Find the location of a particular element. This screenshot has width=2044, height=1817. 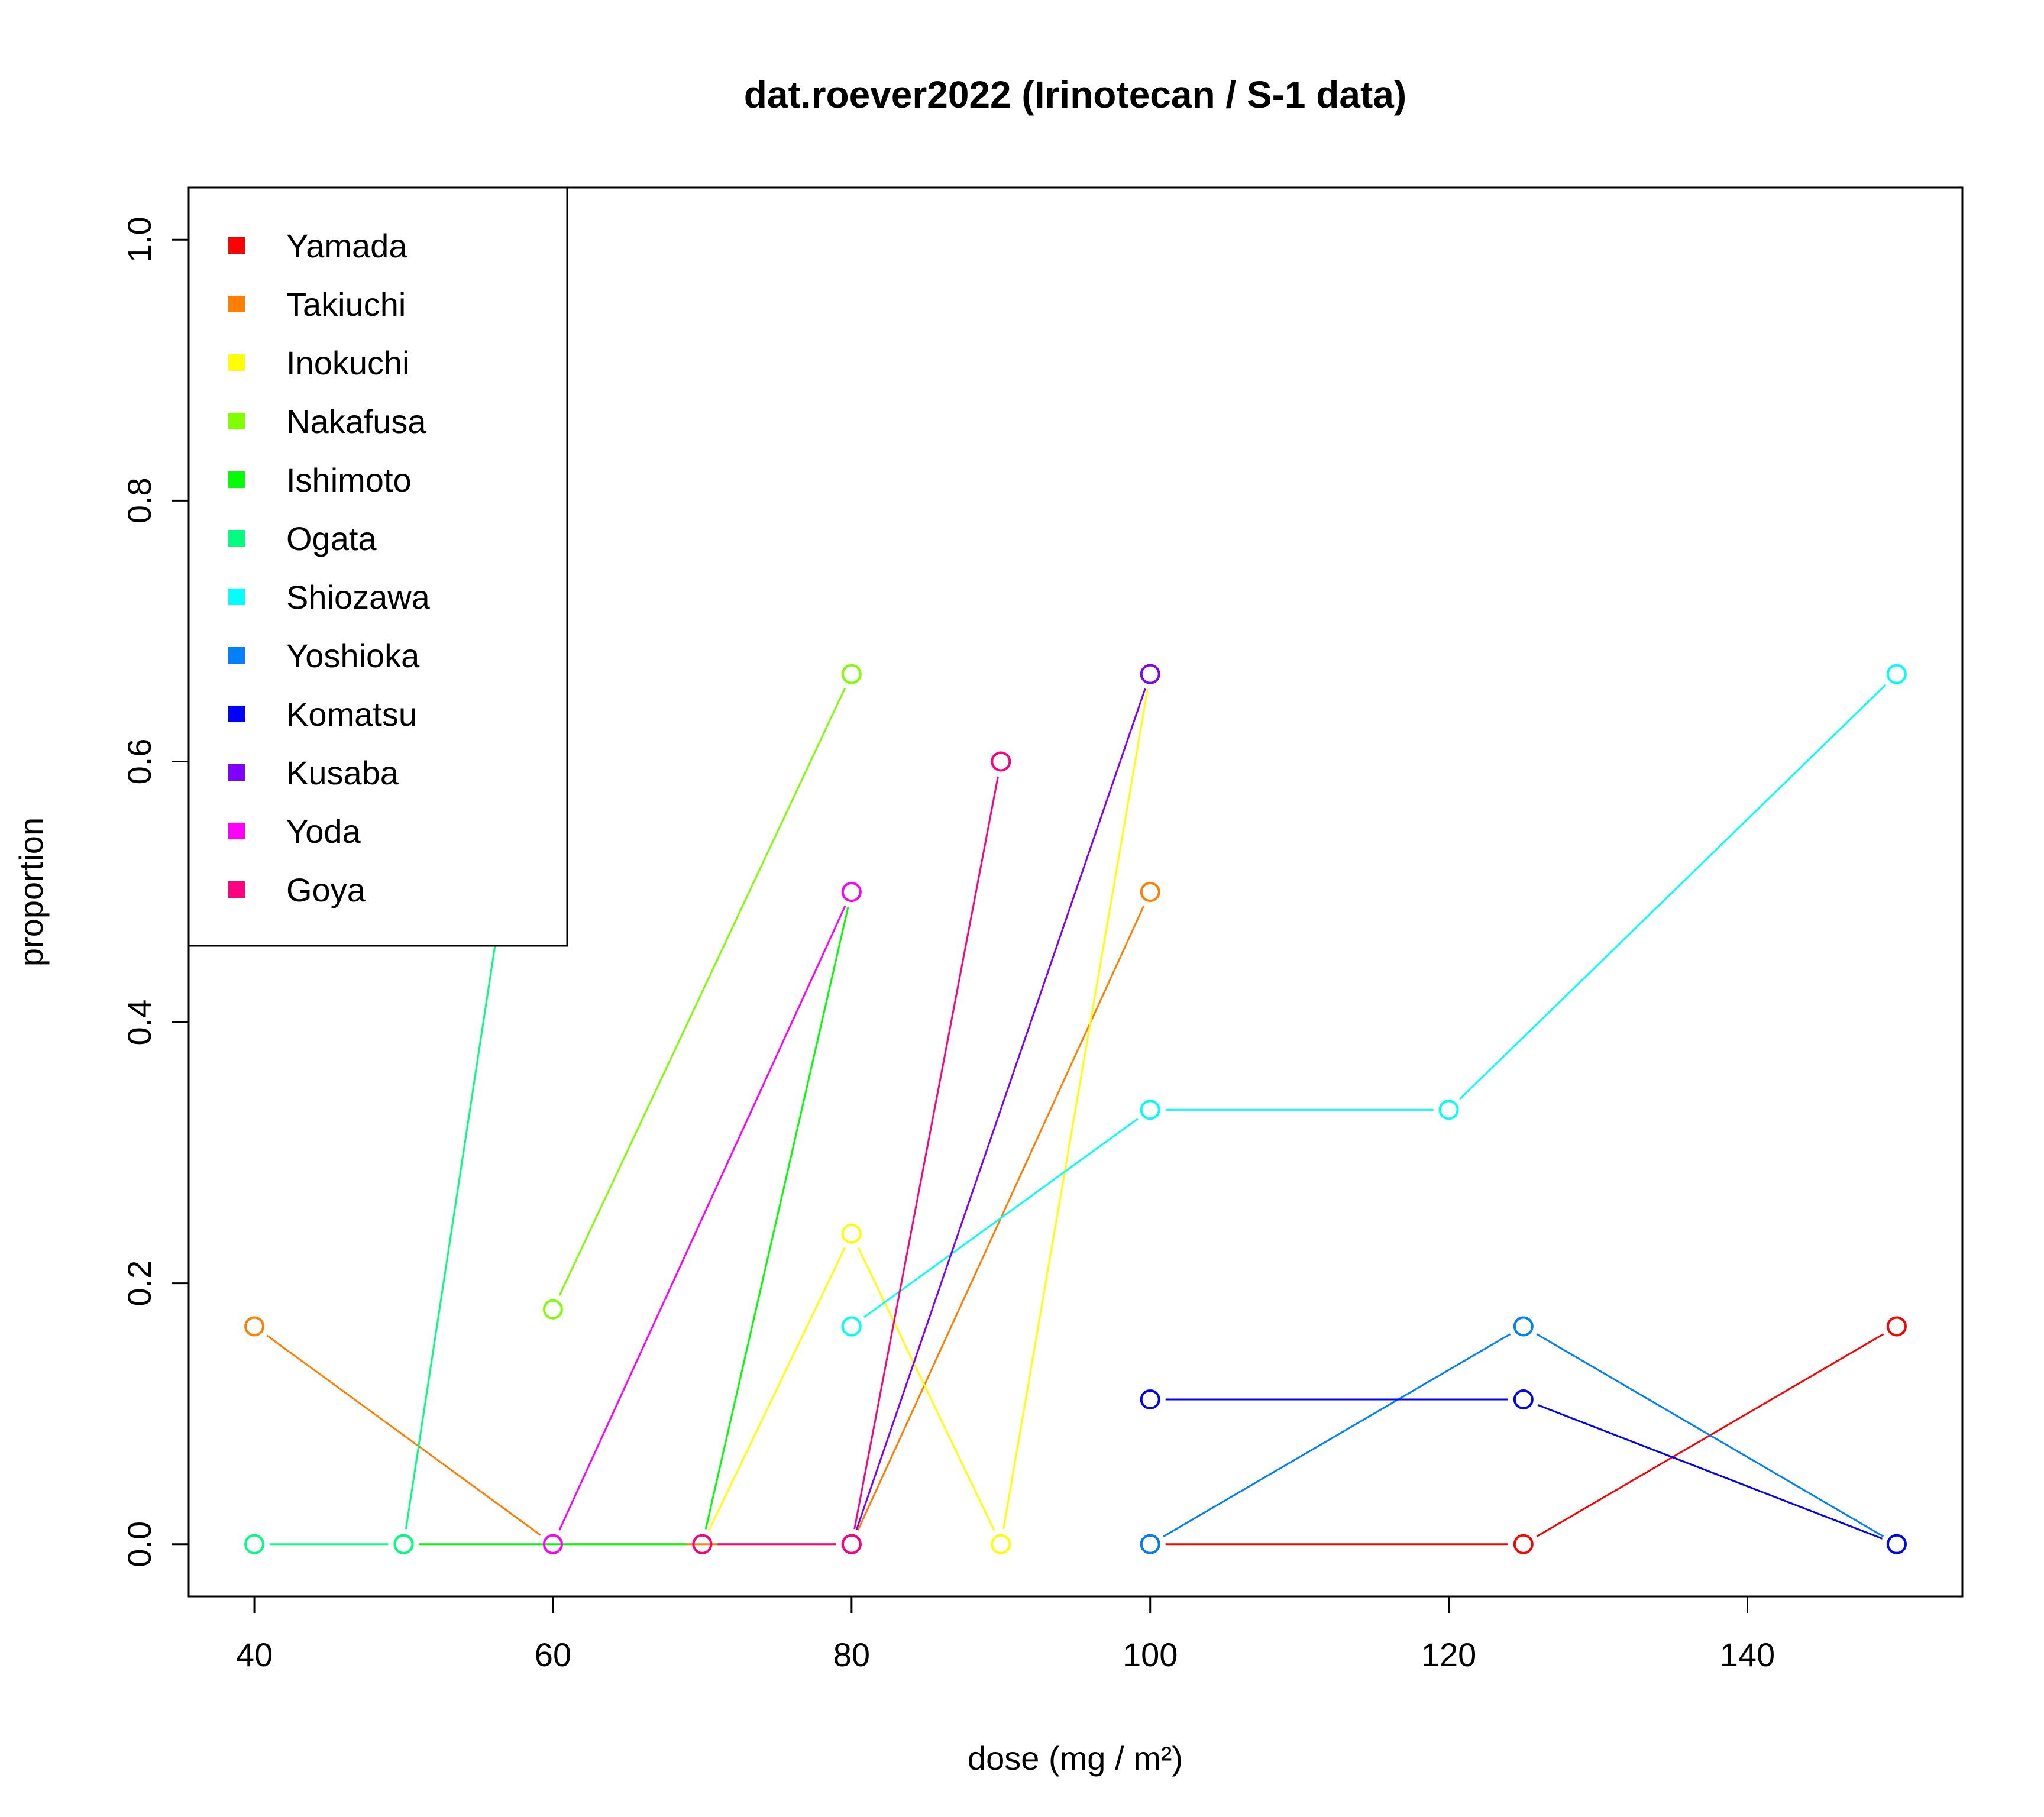

x-tick-label: 120 is located at coordinates (1448, 1654).